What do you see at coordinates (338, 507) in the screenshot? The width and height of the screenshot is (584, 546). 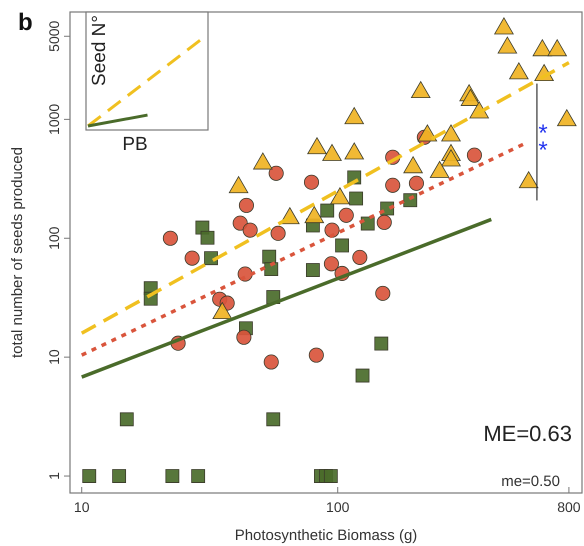 I see `x-tick-label: 100` at bounding box center [338, 507].